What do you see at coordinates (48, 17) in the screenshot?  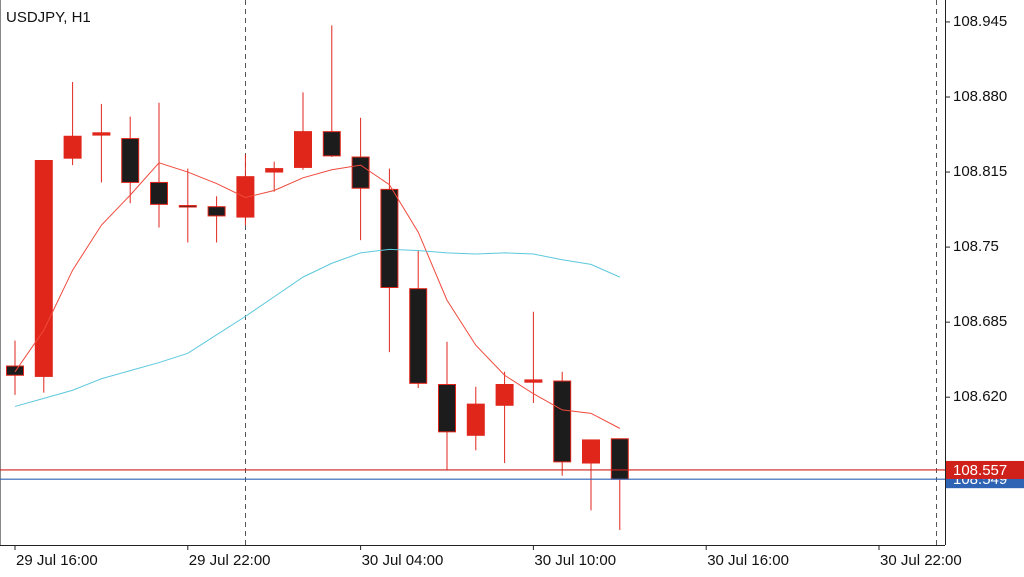 I see `chart-title: USDJPY, H1` at bounding box center [48, 17].